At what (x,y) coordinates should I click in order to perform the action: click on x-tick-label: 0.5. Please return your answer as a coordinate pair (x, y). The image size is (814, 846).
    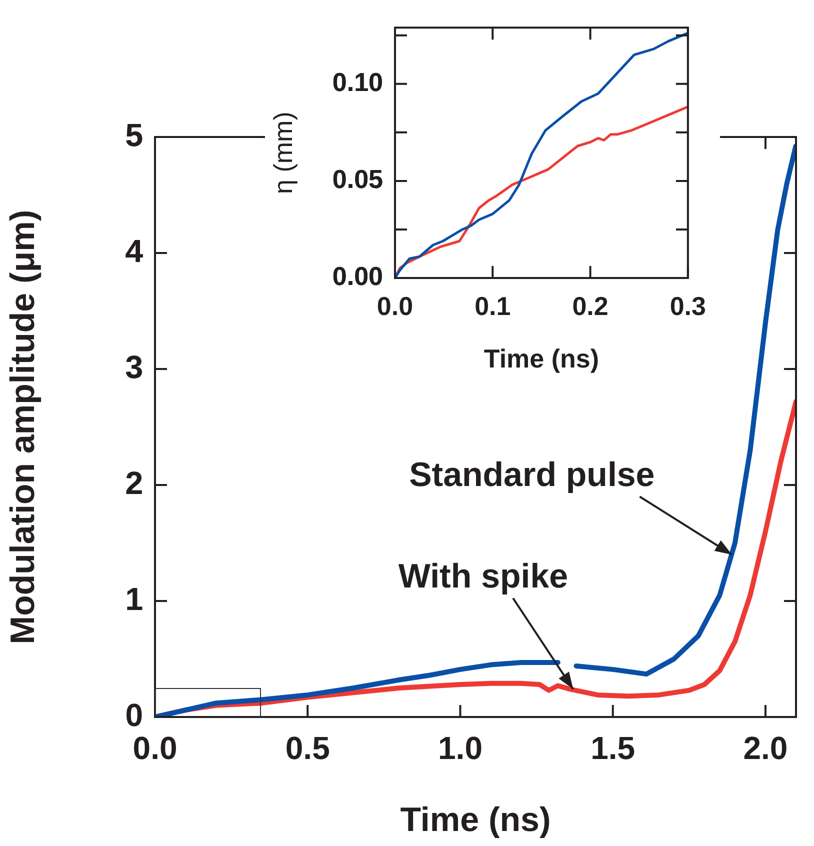
    Looking at the image, I should click on (307, 748).